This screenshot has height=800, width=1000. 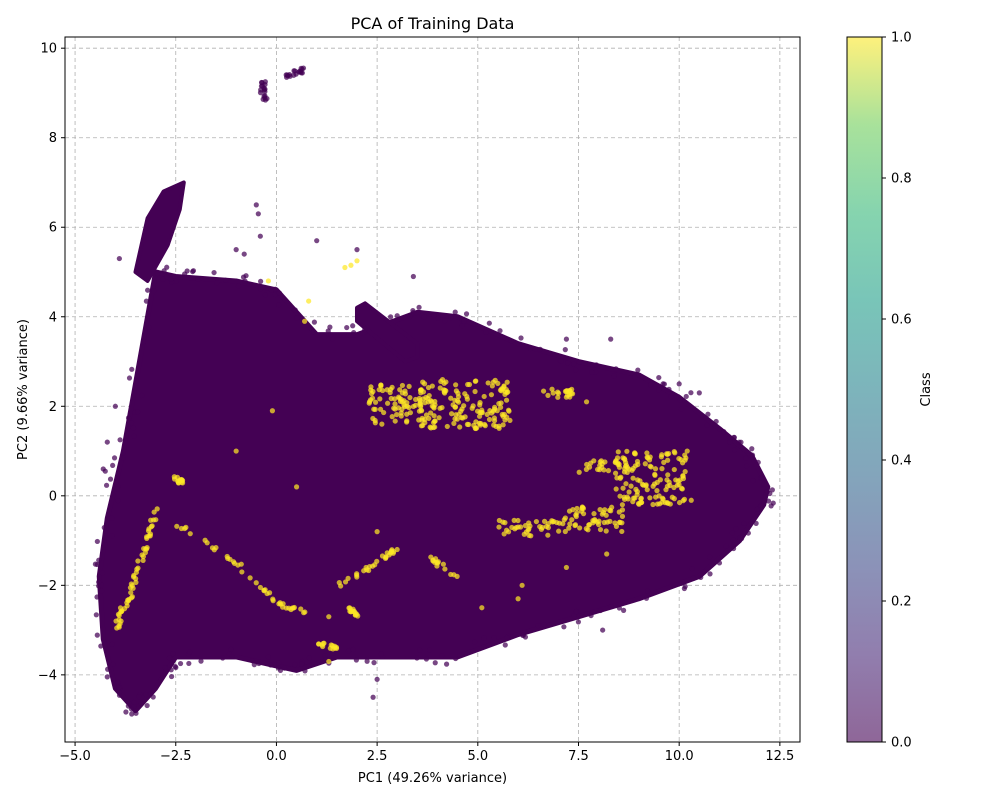 I want to click on colorbar-tick-label: 0.2, so click(x=901, y=602).